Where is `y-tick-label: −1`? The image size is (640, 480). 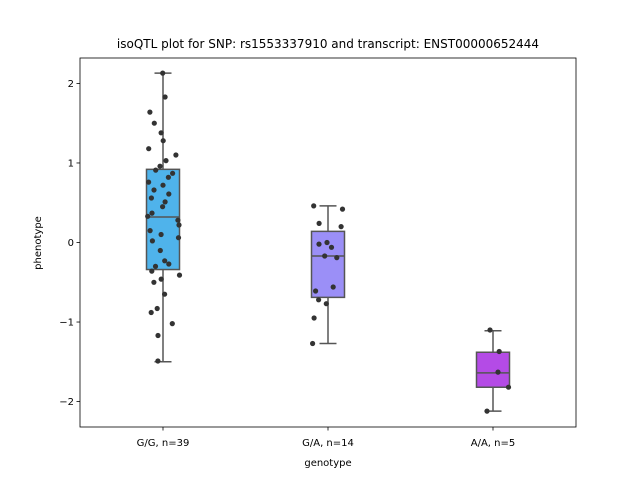
y-tick-label: −1 is located at coordinates (66, 323).